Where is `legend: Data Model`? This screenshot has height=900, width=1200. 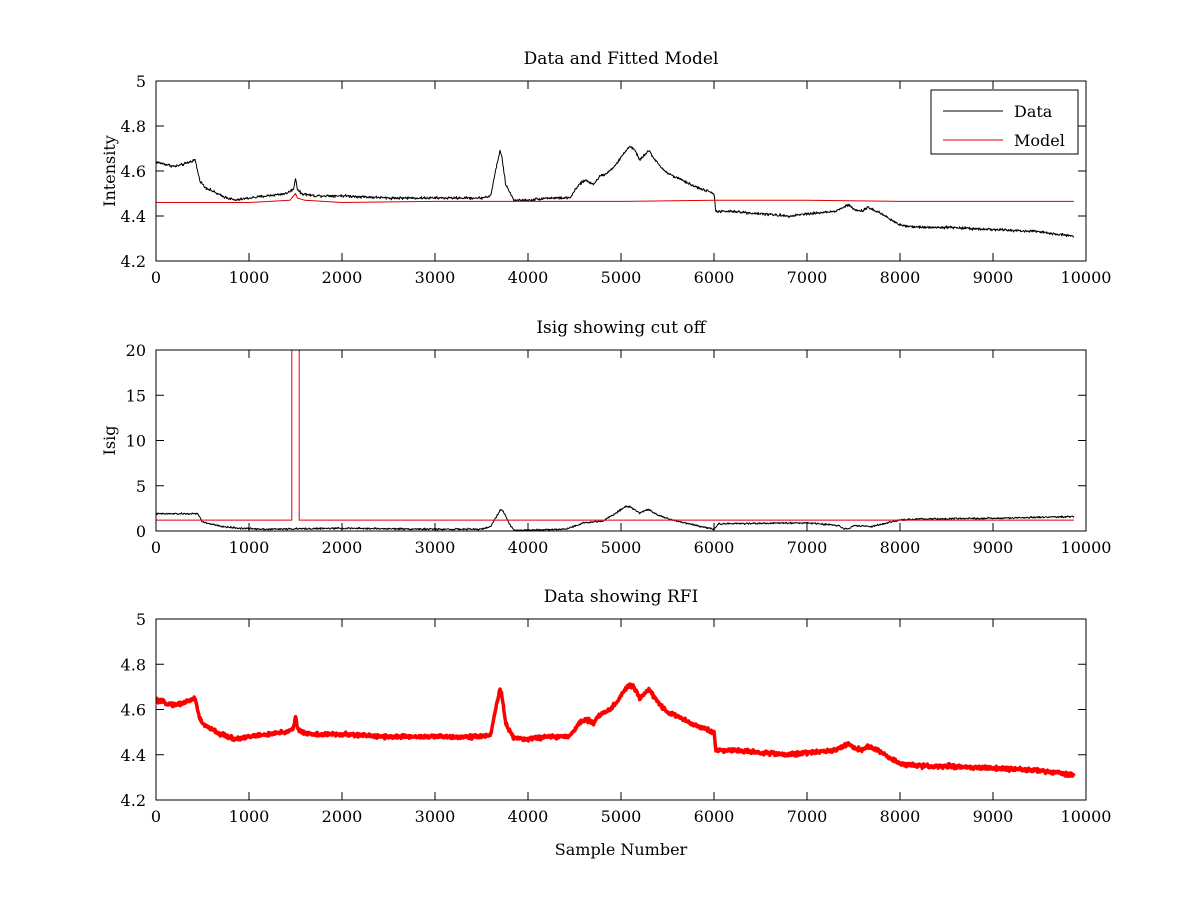 legend: Data Model is located at coordinates (1004, 122).